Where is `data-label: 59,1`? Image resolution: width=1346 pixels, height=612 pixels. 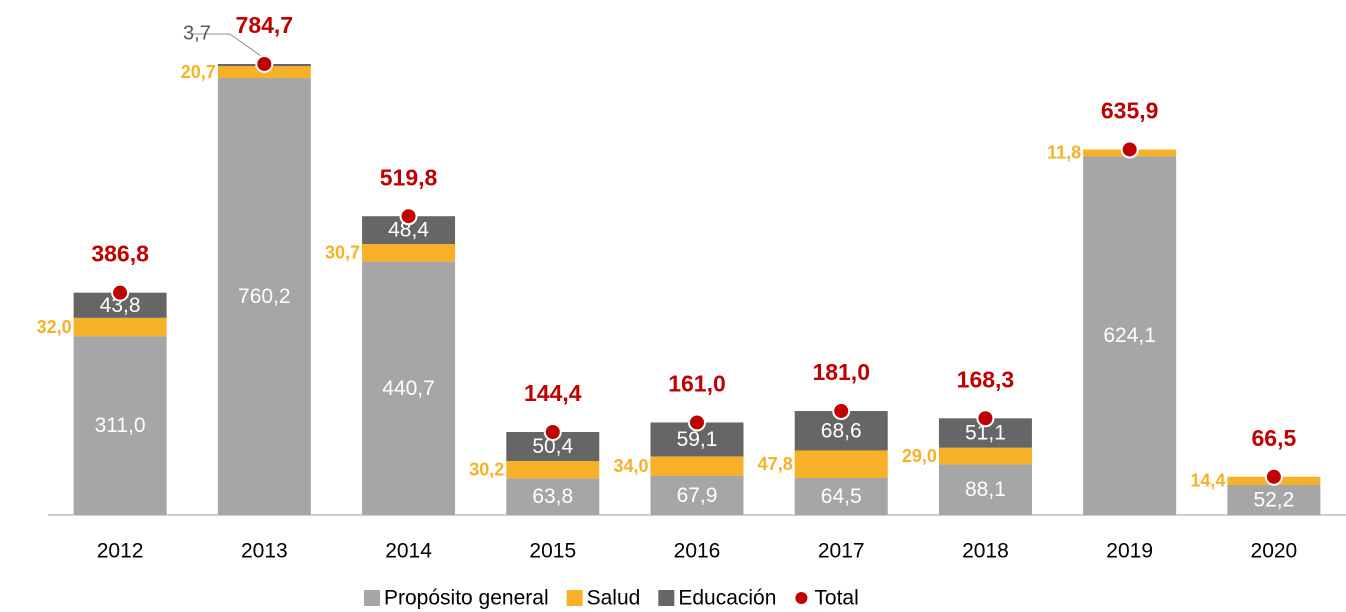 data-label: 59,1 is located at coordinates (697, 439).